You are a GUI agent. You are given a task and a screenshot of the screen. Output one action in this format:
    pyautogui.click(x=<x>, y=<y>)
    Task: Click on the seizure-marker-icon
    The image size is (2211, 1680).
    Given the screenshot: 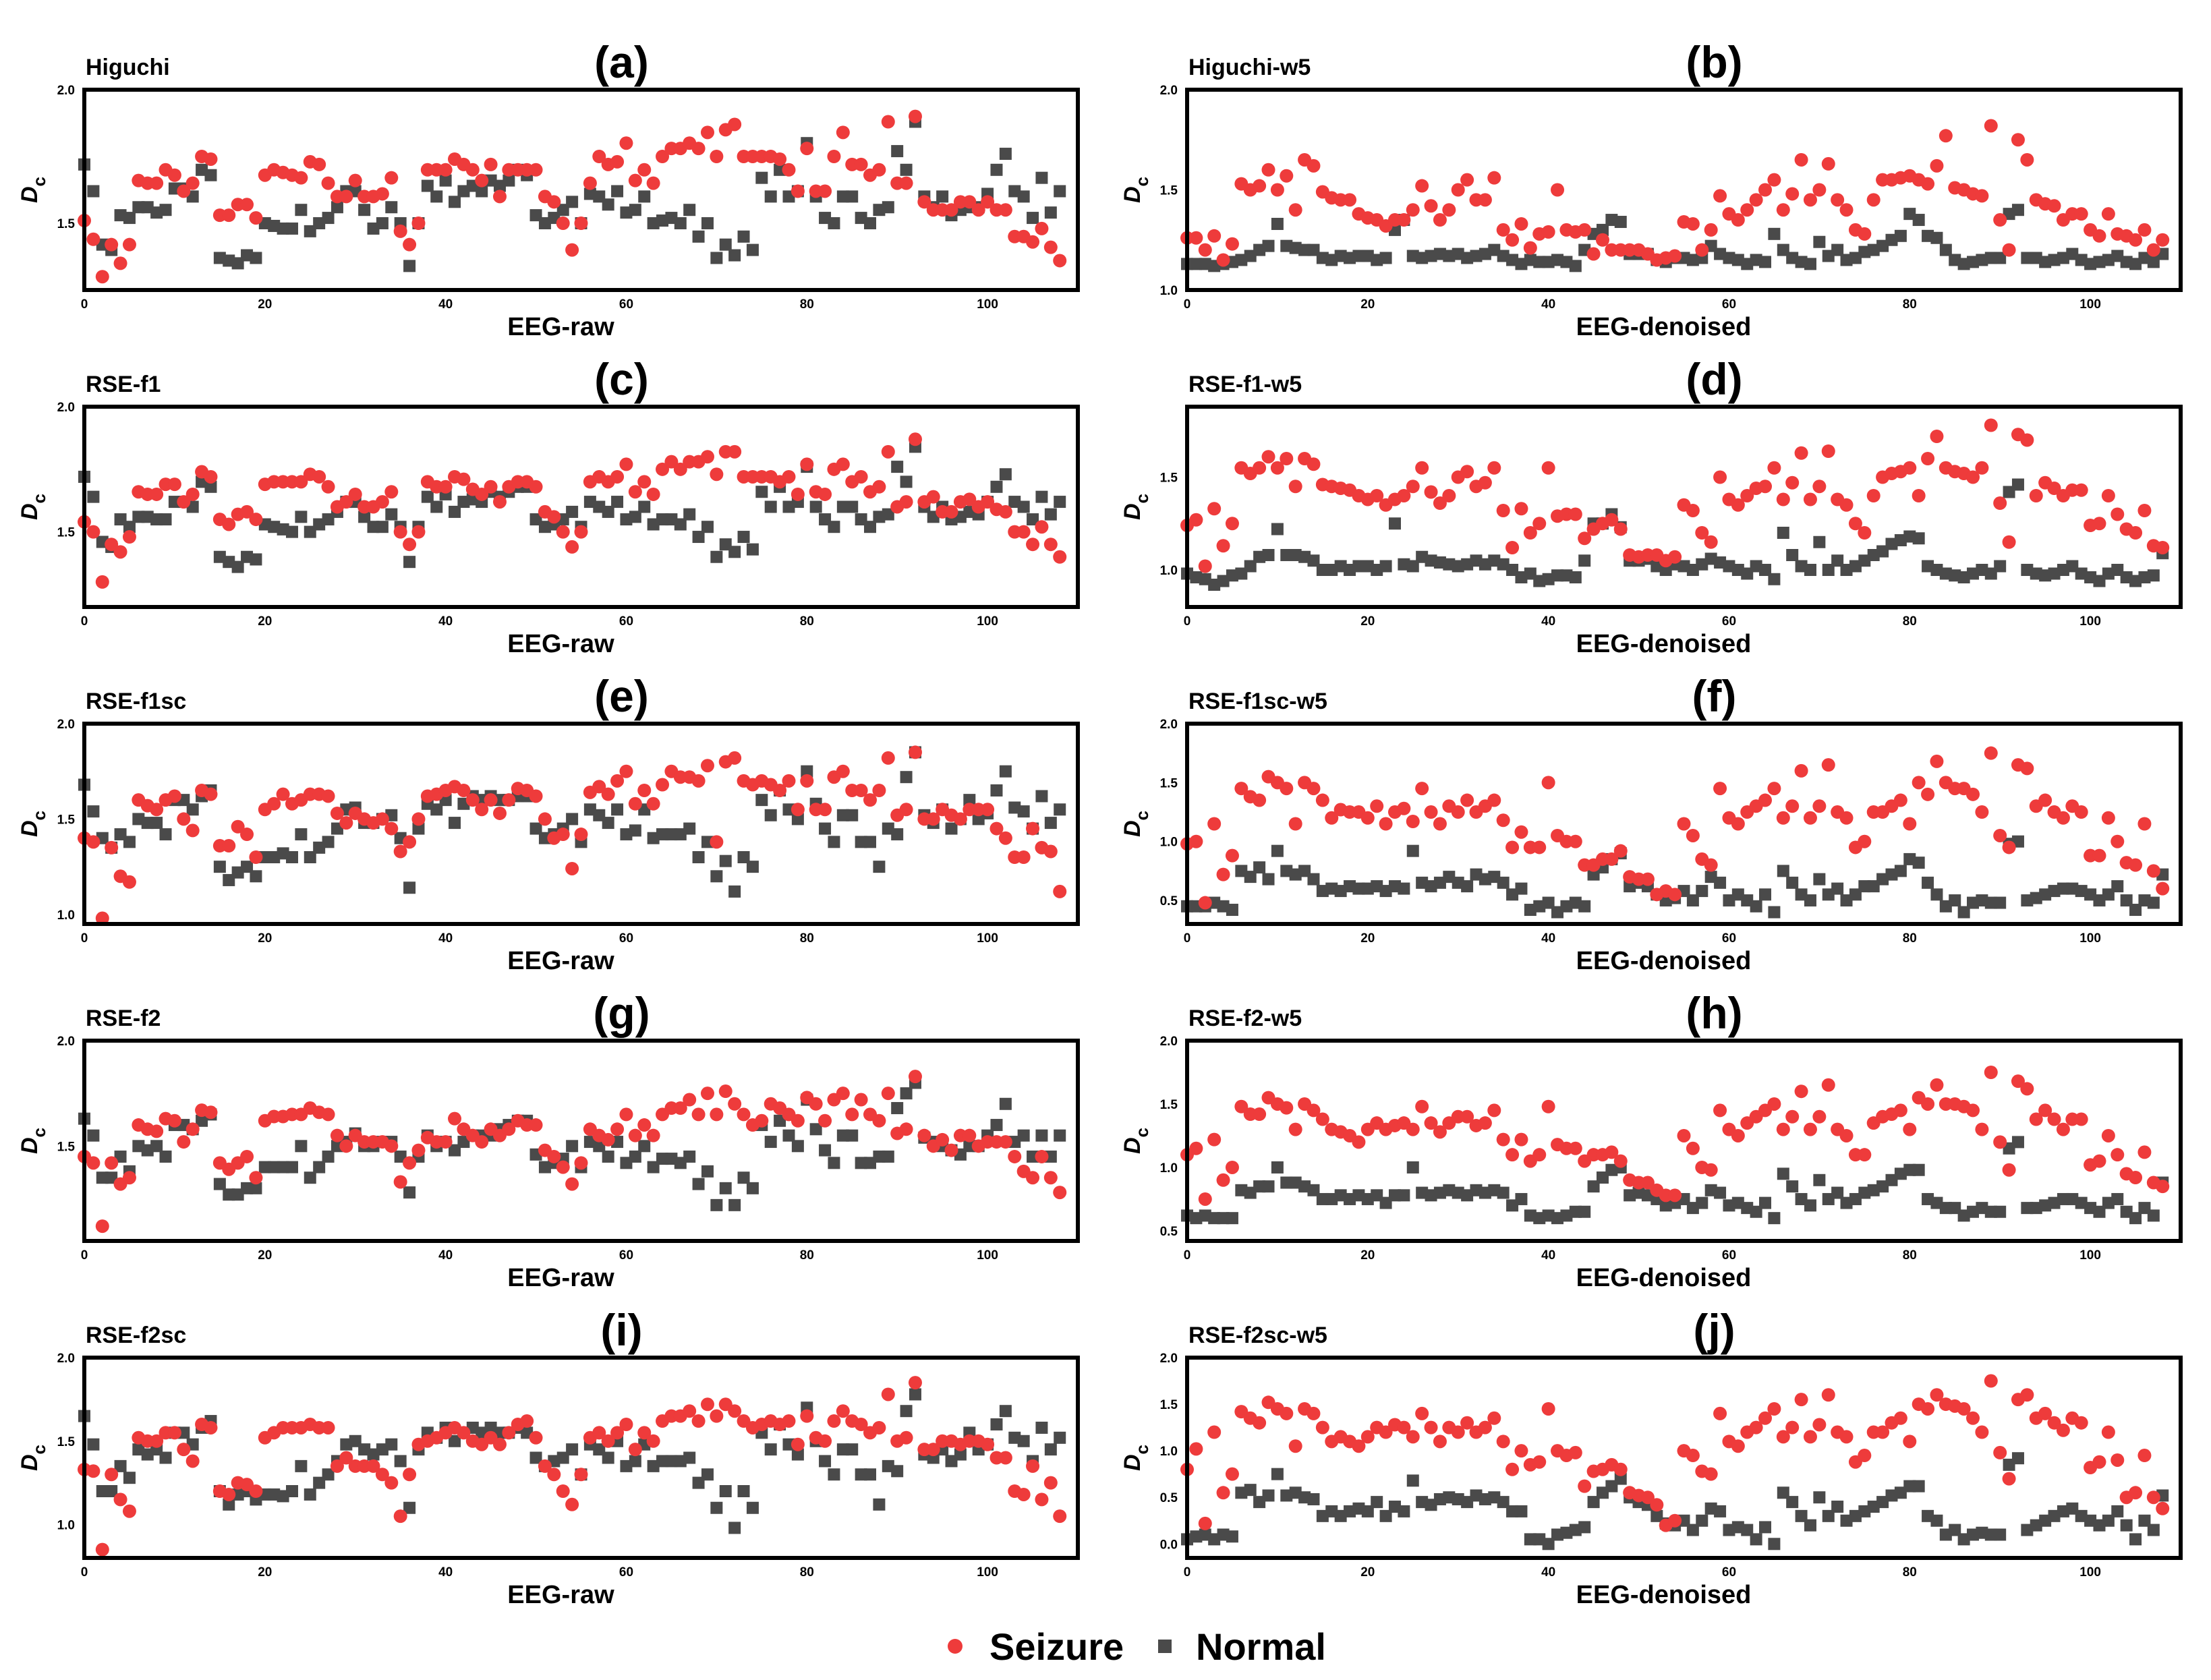 What is the action you would take?
    pyautogui.click(x=955, y=1647)
    